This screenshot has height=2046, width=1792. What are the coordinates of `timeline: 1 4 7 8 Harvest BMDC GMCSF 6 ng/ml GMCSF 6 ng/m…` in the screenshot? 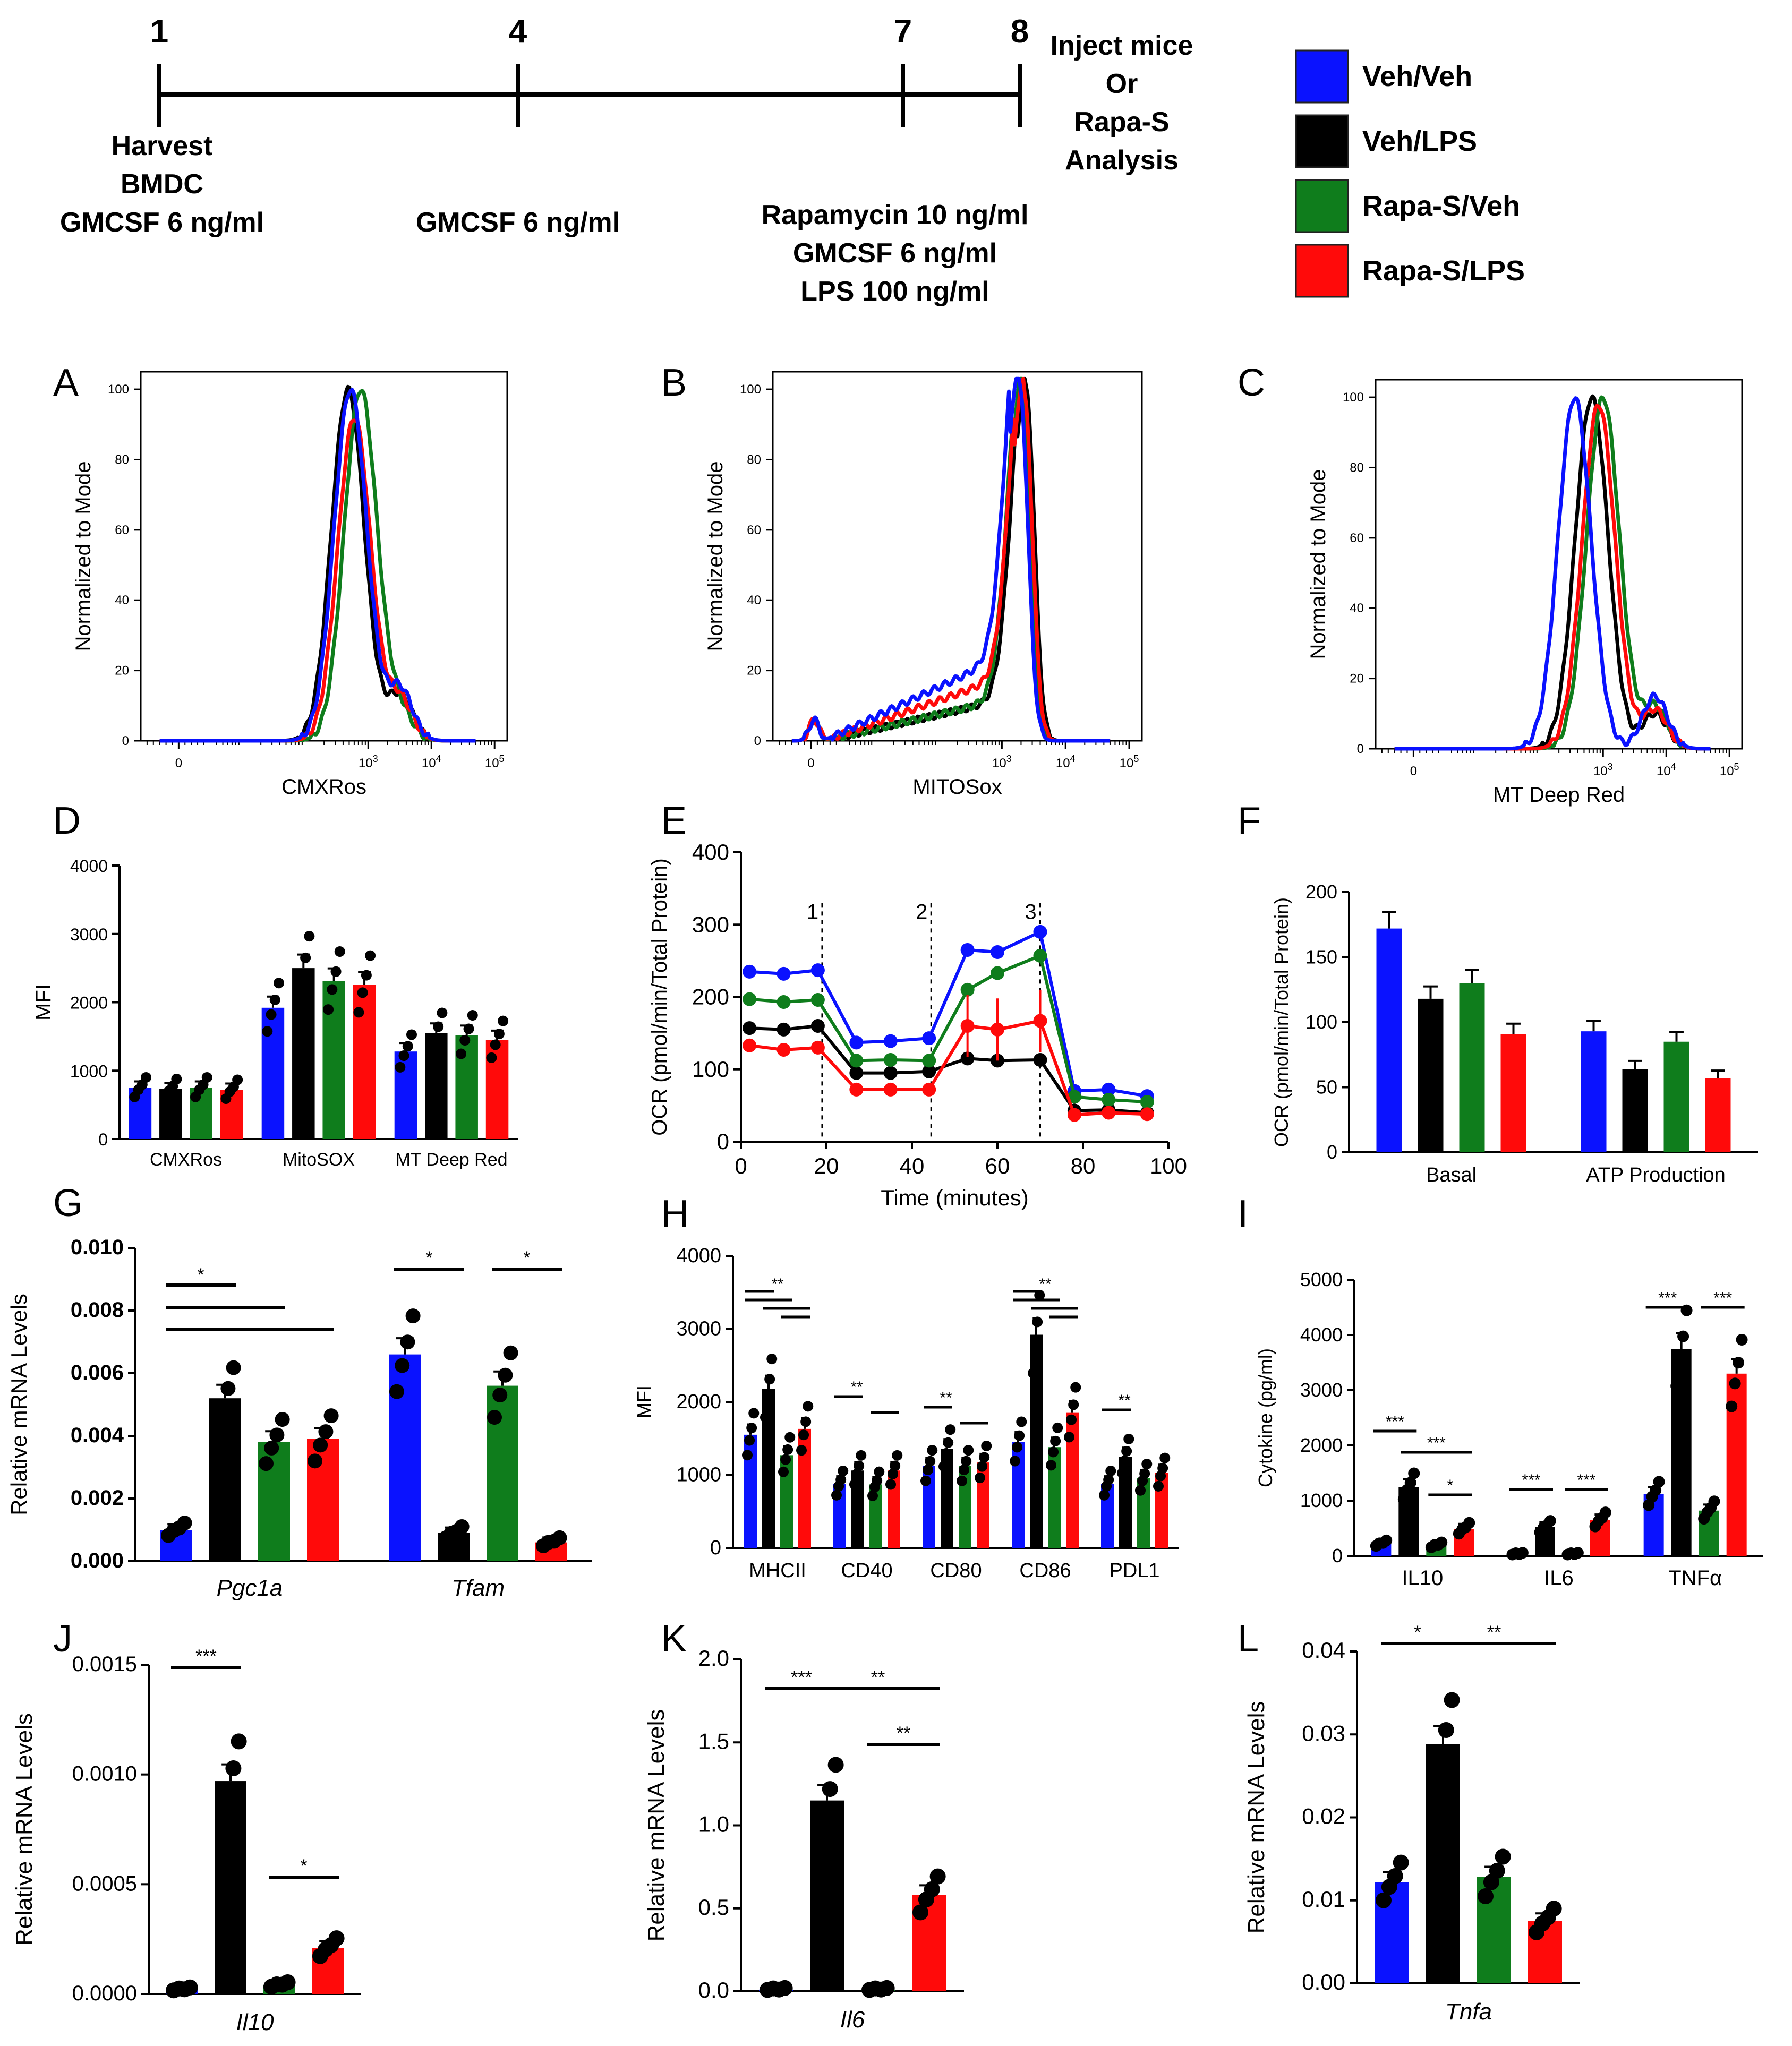 It's located at (626, 160).